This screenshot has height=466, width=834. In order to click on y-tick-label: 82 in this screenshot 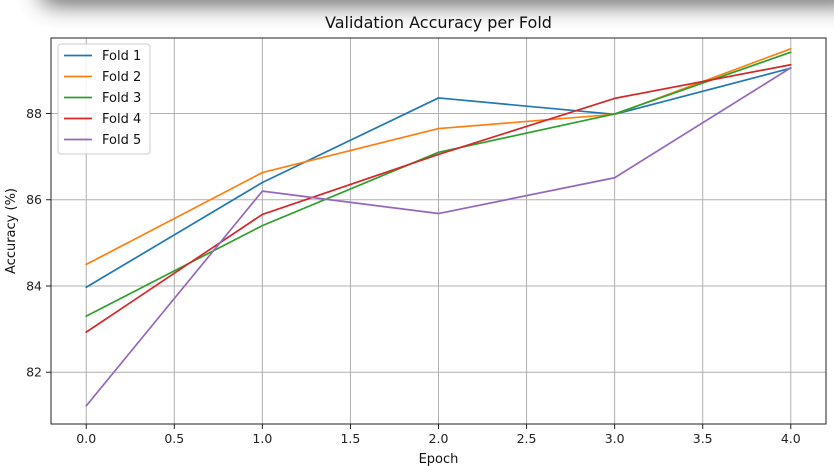, I will do `click(34, 372)`.